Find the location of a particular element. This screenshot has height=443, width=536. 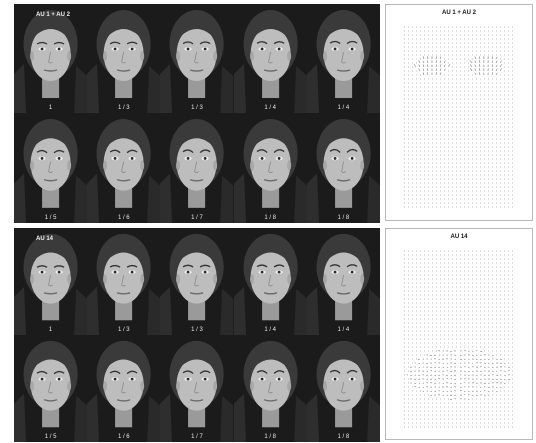

bottom-flow-field-box: AU 14 is located at coordinates (459, 334).